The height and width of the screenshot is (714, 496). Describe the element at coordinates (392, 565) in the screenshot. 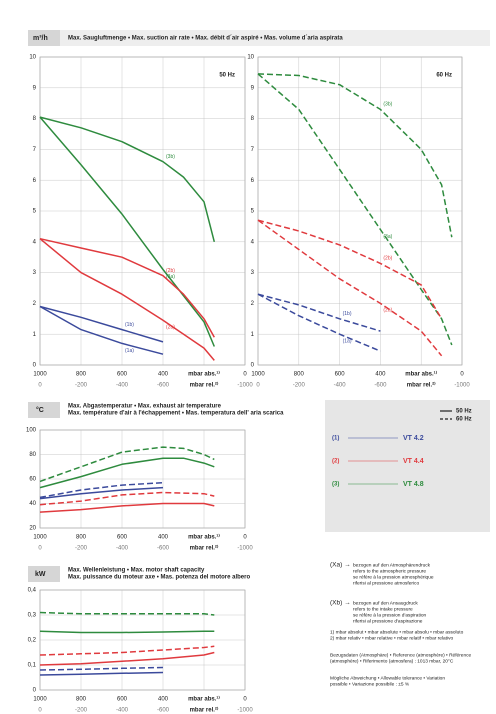

I see `note-line: bezogen auf den Atmosphärendruck` at that location.